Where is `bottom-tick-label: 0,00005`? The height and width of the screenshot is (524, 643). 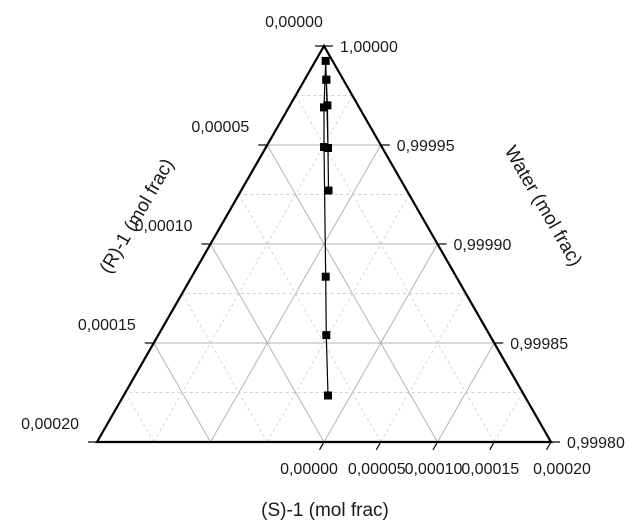 bottom-tick-label: 0,00005 is located at coordinates (377, 469).